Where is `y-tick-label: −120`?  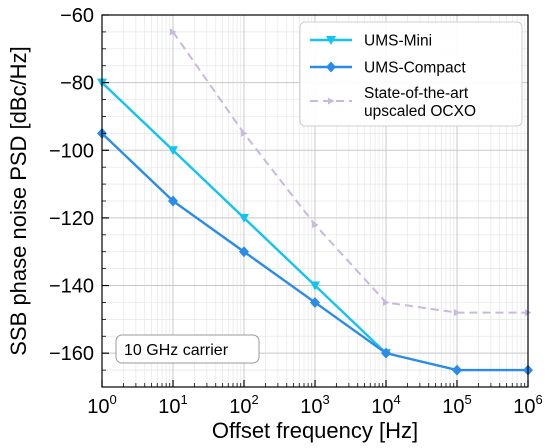
y-tick-label: −120 is located at coordinates (71, 219).